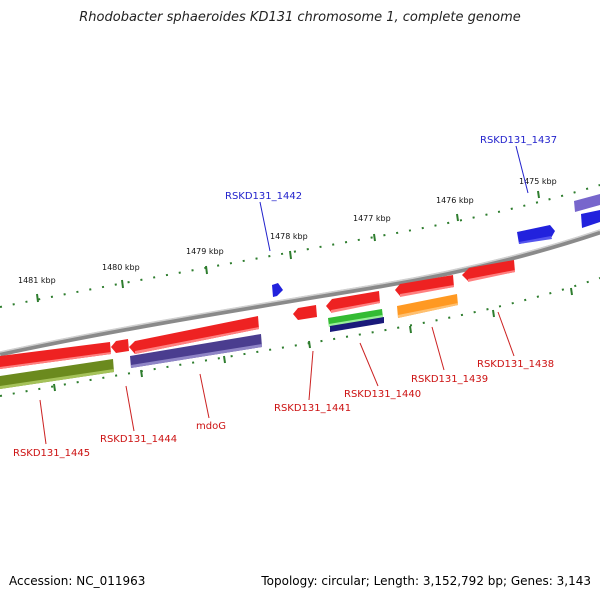  I want to click on kbp-label: 1478 kbp, so click(289, 236).